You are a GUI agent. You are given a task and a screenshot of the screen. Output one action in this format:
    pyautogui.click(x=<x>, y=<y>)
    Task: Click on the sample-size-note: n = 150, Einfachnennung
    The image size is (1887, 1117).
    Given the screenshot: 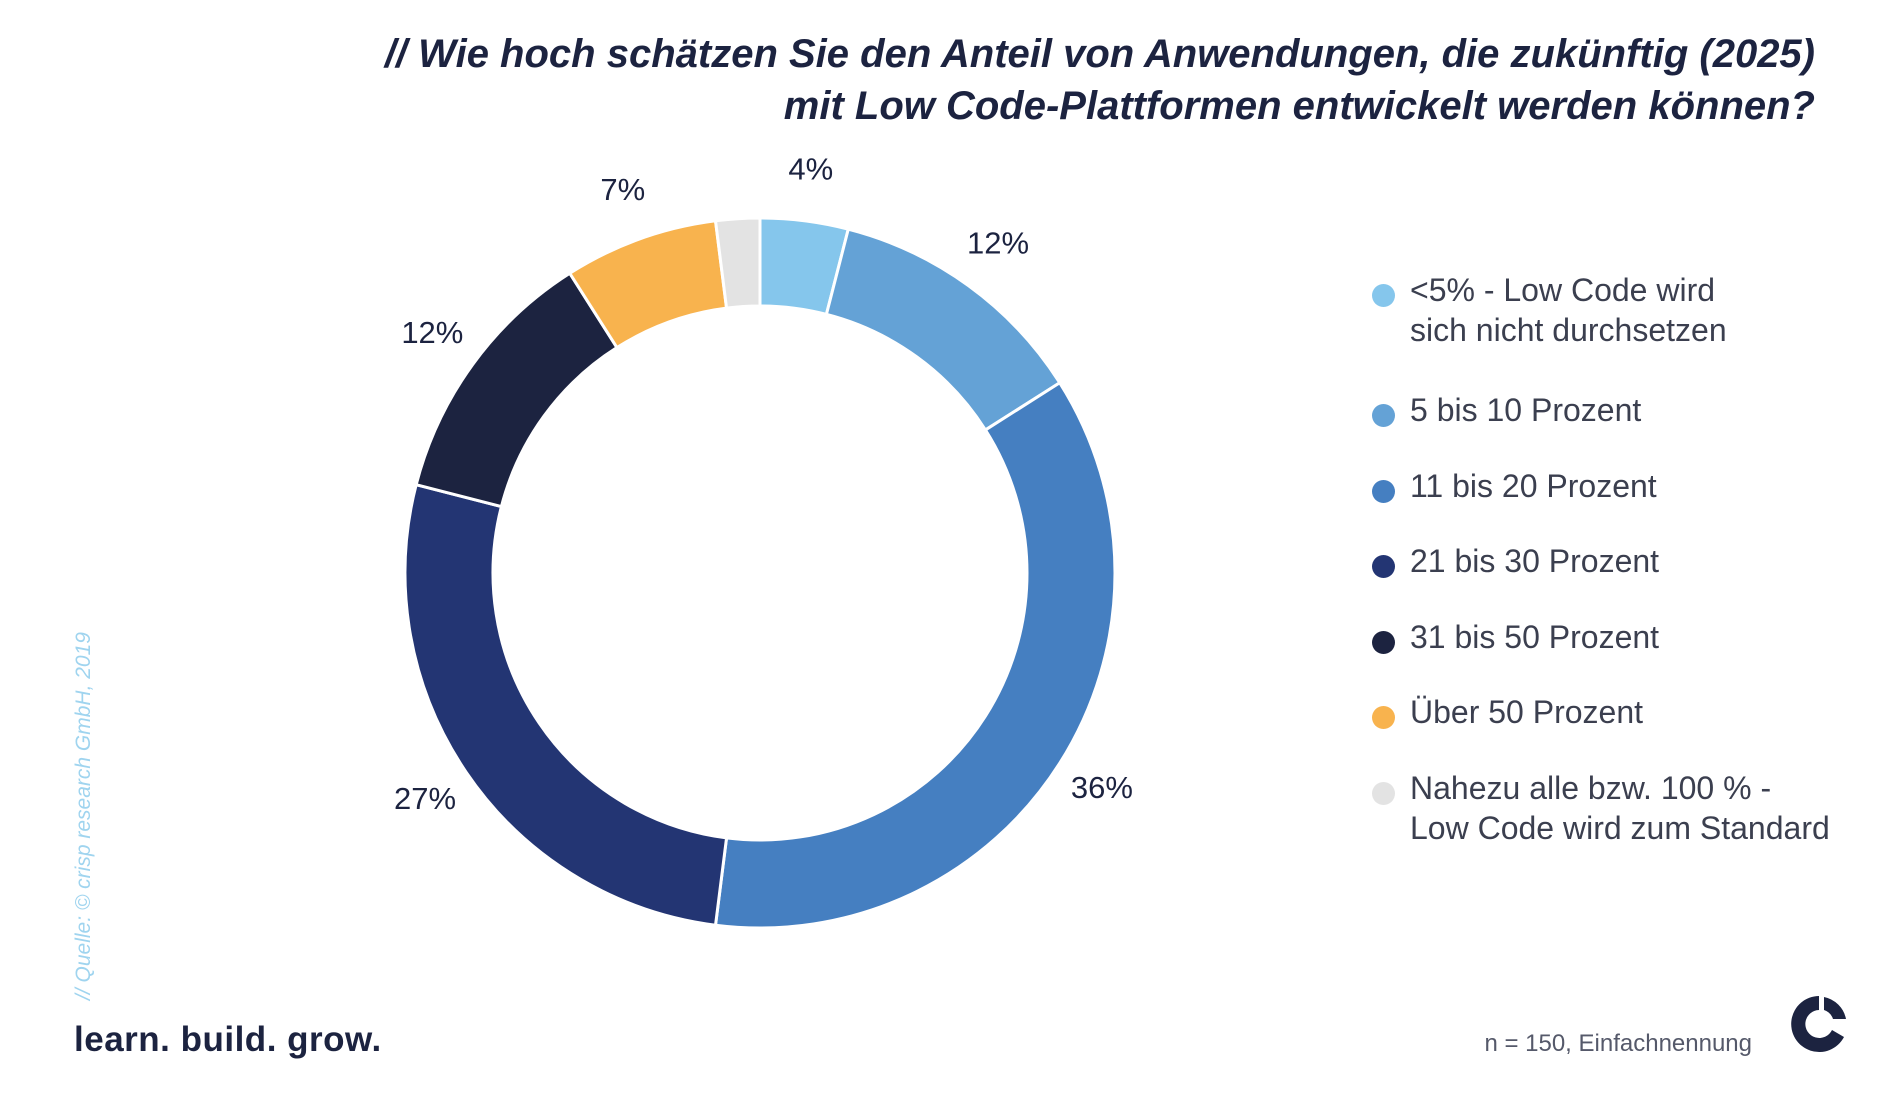 What is the action you would take?
    pyautogui.click(x=1618, y=1043)
    